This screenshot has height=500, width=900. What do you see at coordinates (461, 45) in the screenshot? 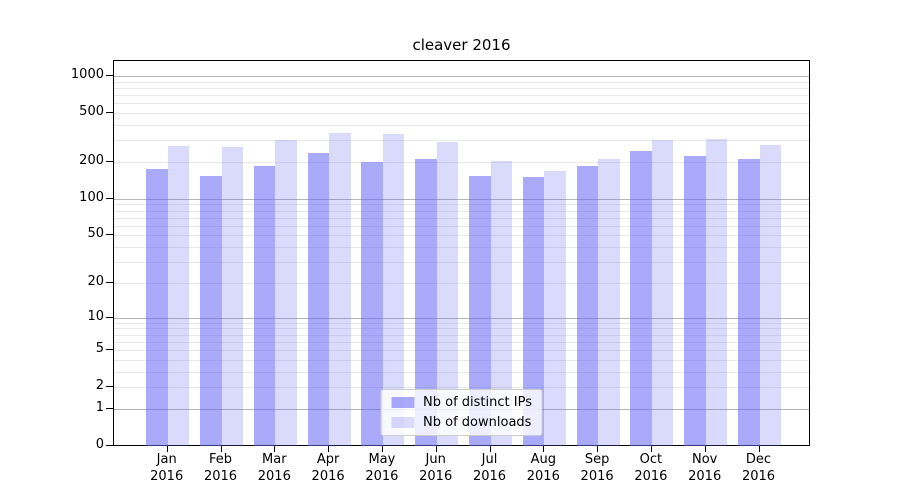
I see `chart-title: cleaver 2016` at bounding box center [461, 45].